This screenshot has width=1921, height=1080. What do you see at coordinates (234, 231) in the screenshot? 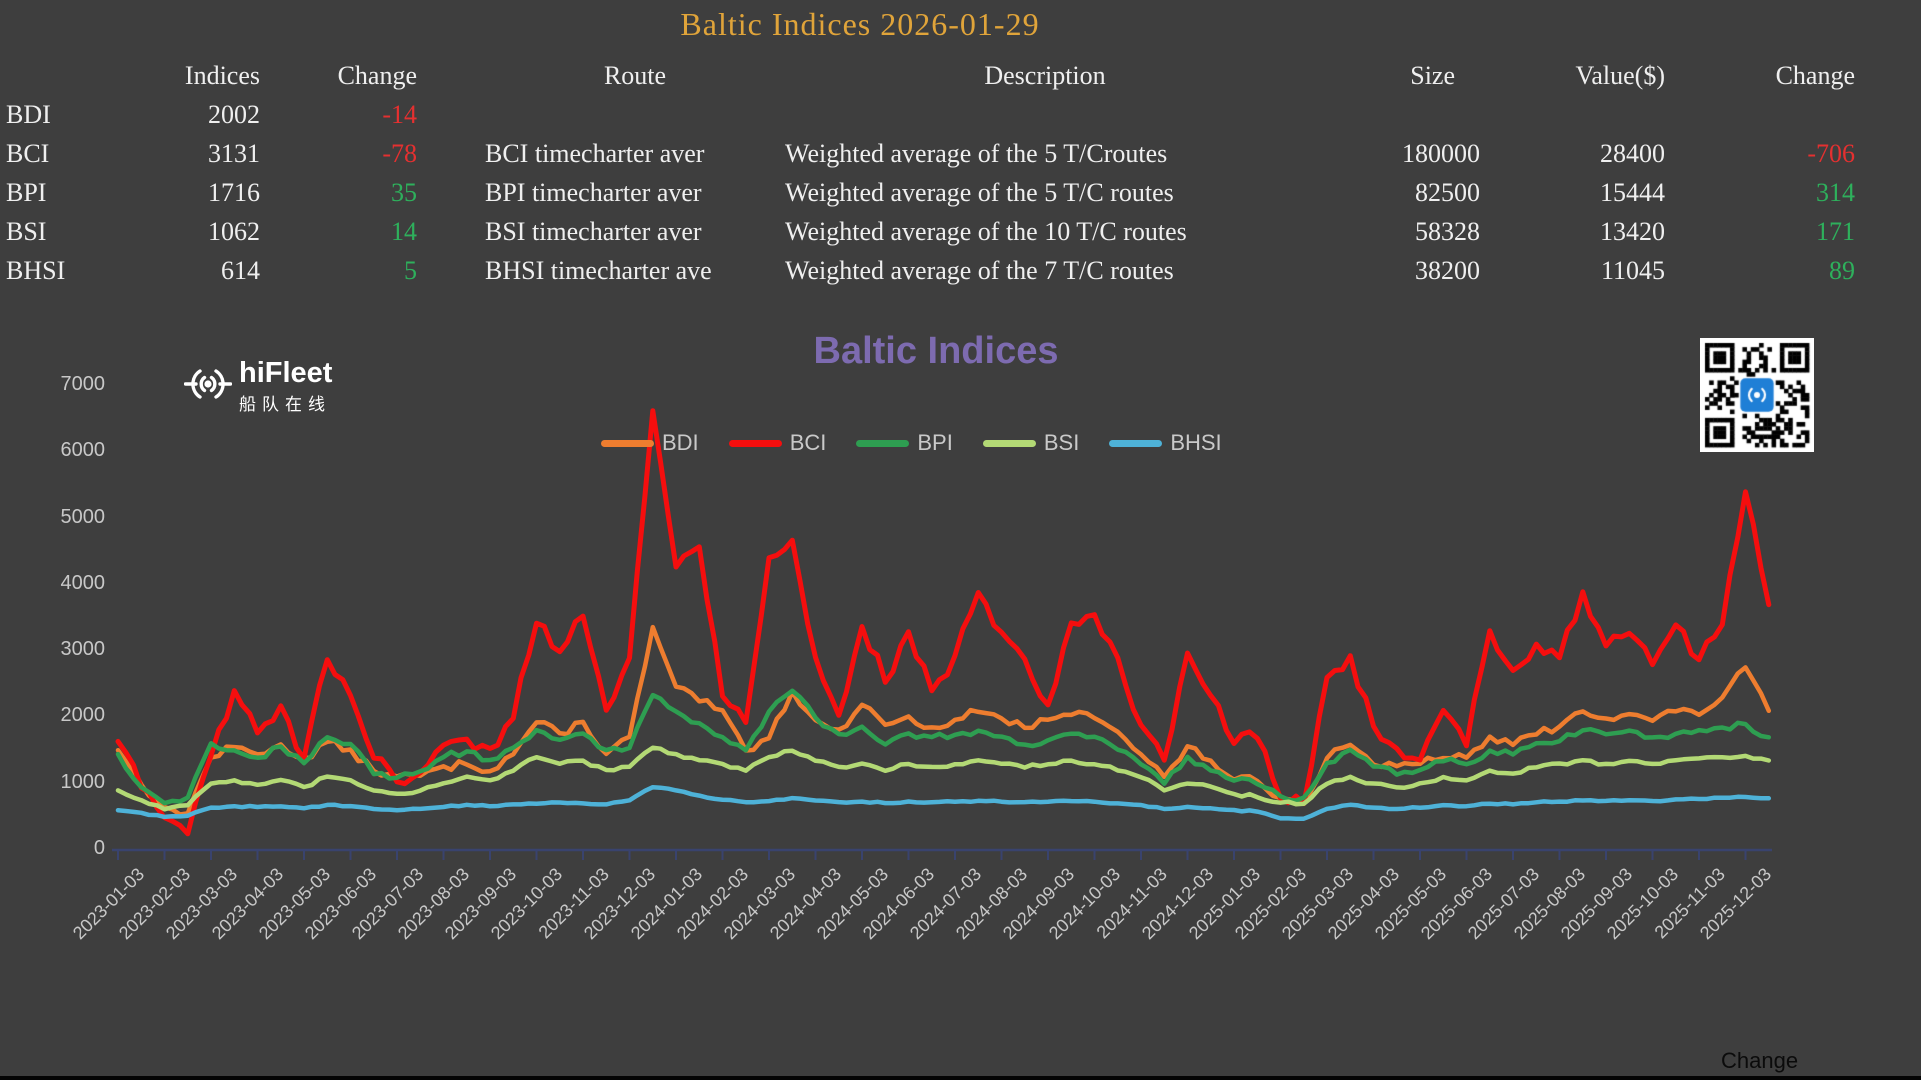
I see `index-value: 1062` at bounding box center [234, 231].